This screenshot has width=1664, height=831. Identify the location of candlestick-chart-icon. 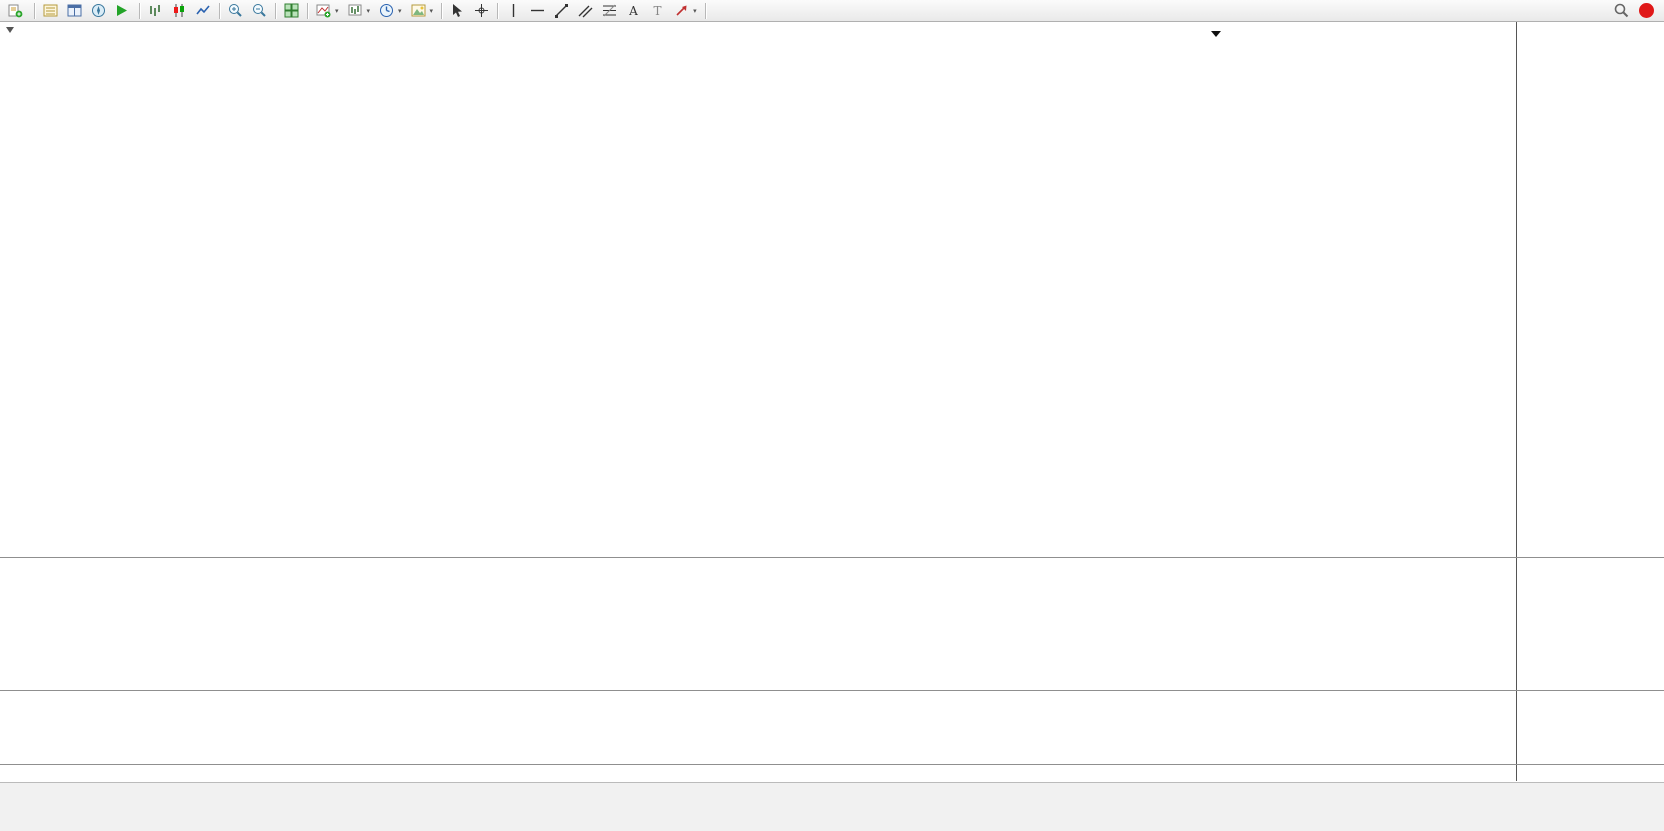
(179, 10).